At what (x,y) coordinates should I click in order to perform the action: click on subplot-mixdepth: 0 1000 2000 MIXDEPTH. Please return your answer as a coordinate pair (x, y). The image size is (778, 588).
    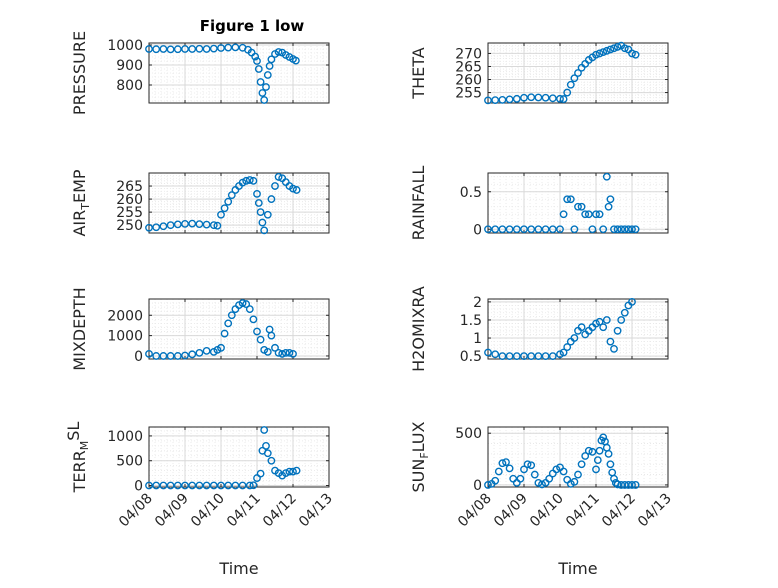
    Looking at the image, I should click on (200, 329).